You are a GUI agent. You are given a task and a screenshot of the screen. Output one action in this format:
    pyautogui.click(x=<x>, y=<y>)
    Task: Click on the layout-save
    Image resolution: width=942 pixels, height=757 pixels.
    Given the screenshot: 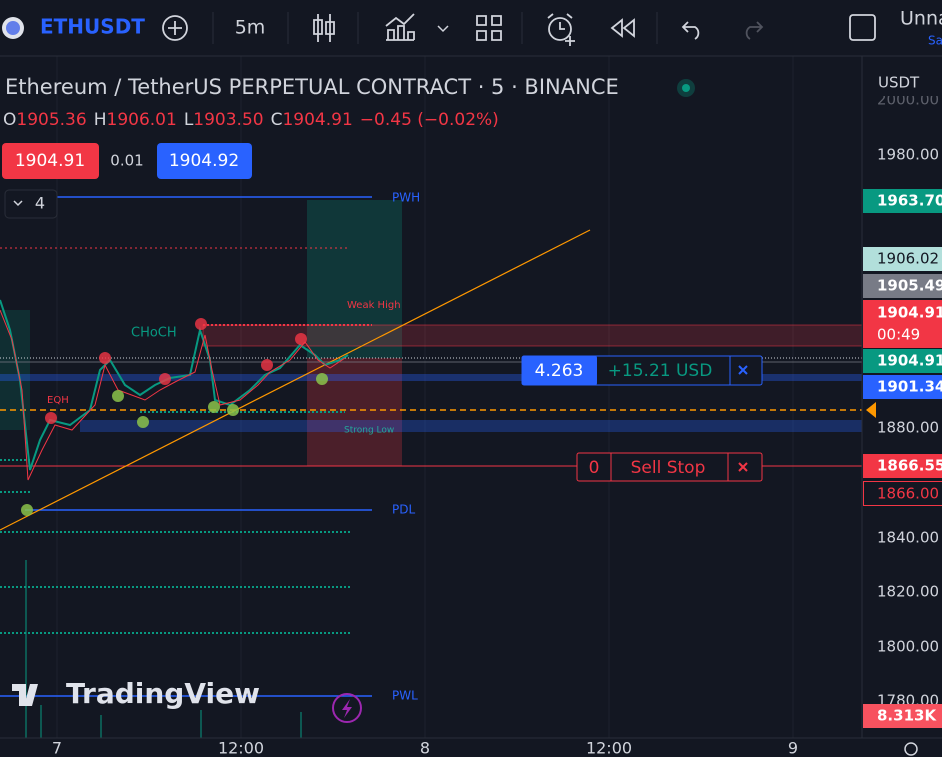 What is the action you would take?
    pyautogui.click(x=862, y=27)
    